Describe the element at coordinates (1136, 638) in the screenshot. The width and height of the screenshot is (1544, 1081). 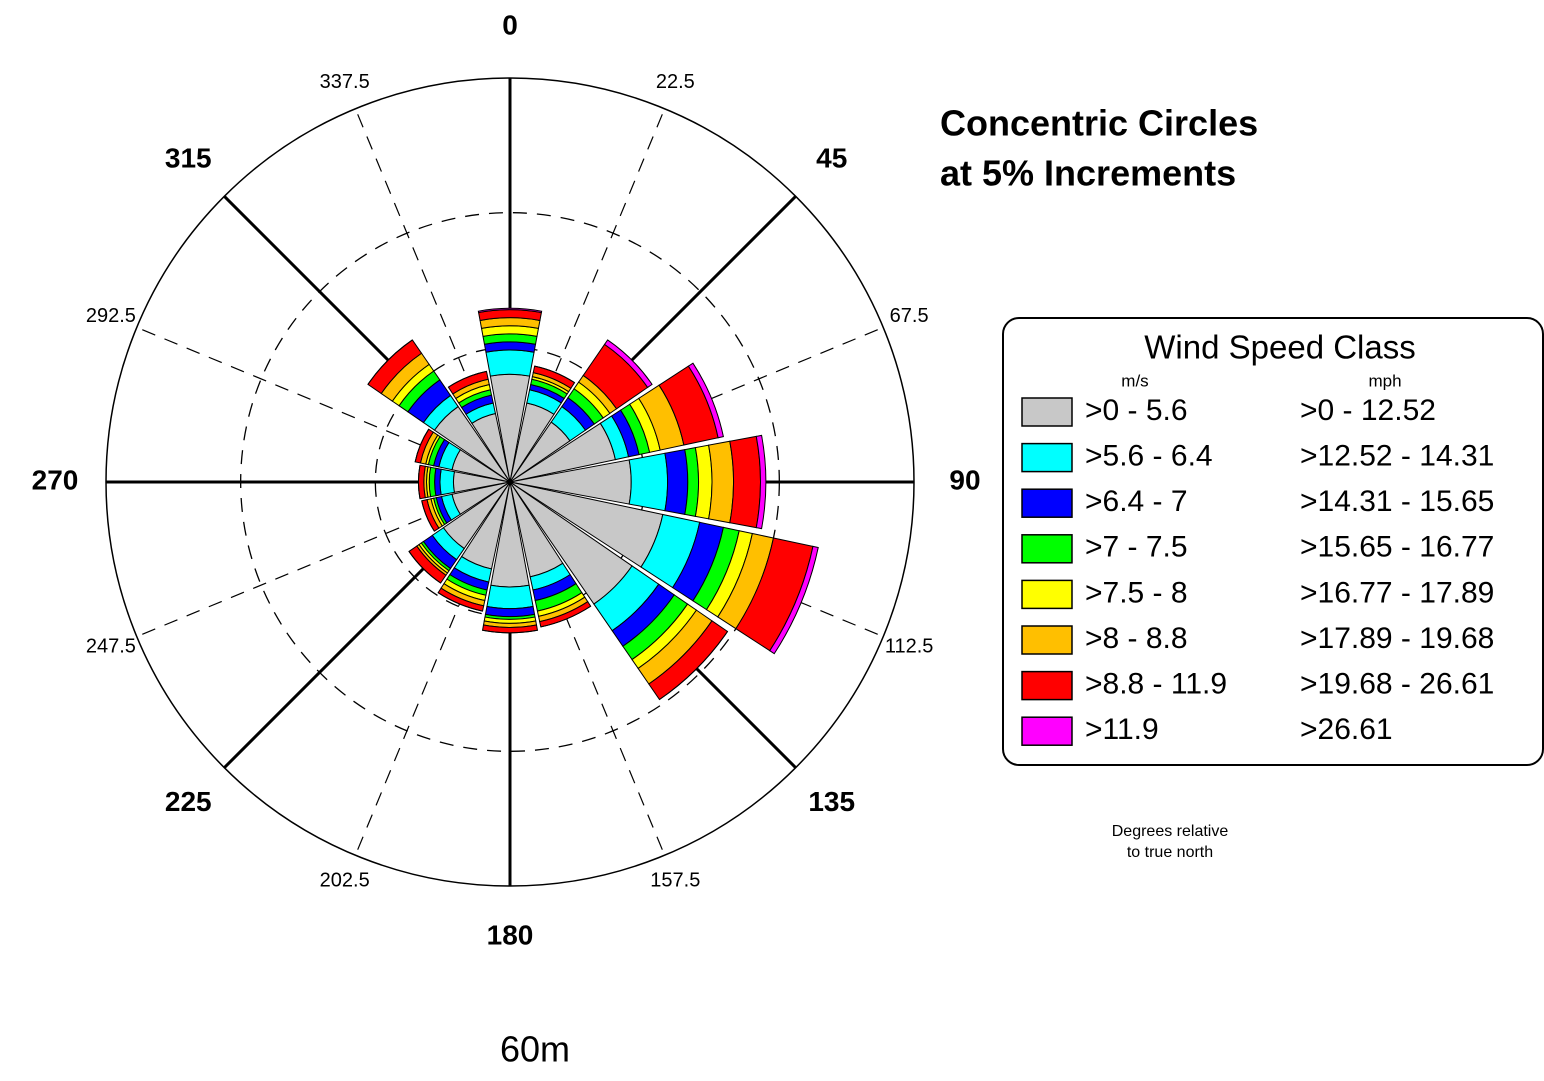
I see `legend-label: >8 - 8.8` at that location.